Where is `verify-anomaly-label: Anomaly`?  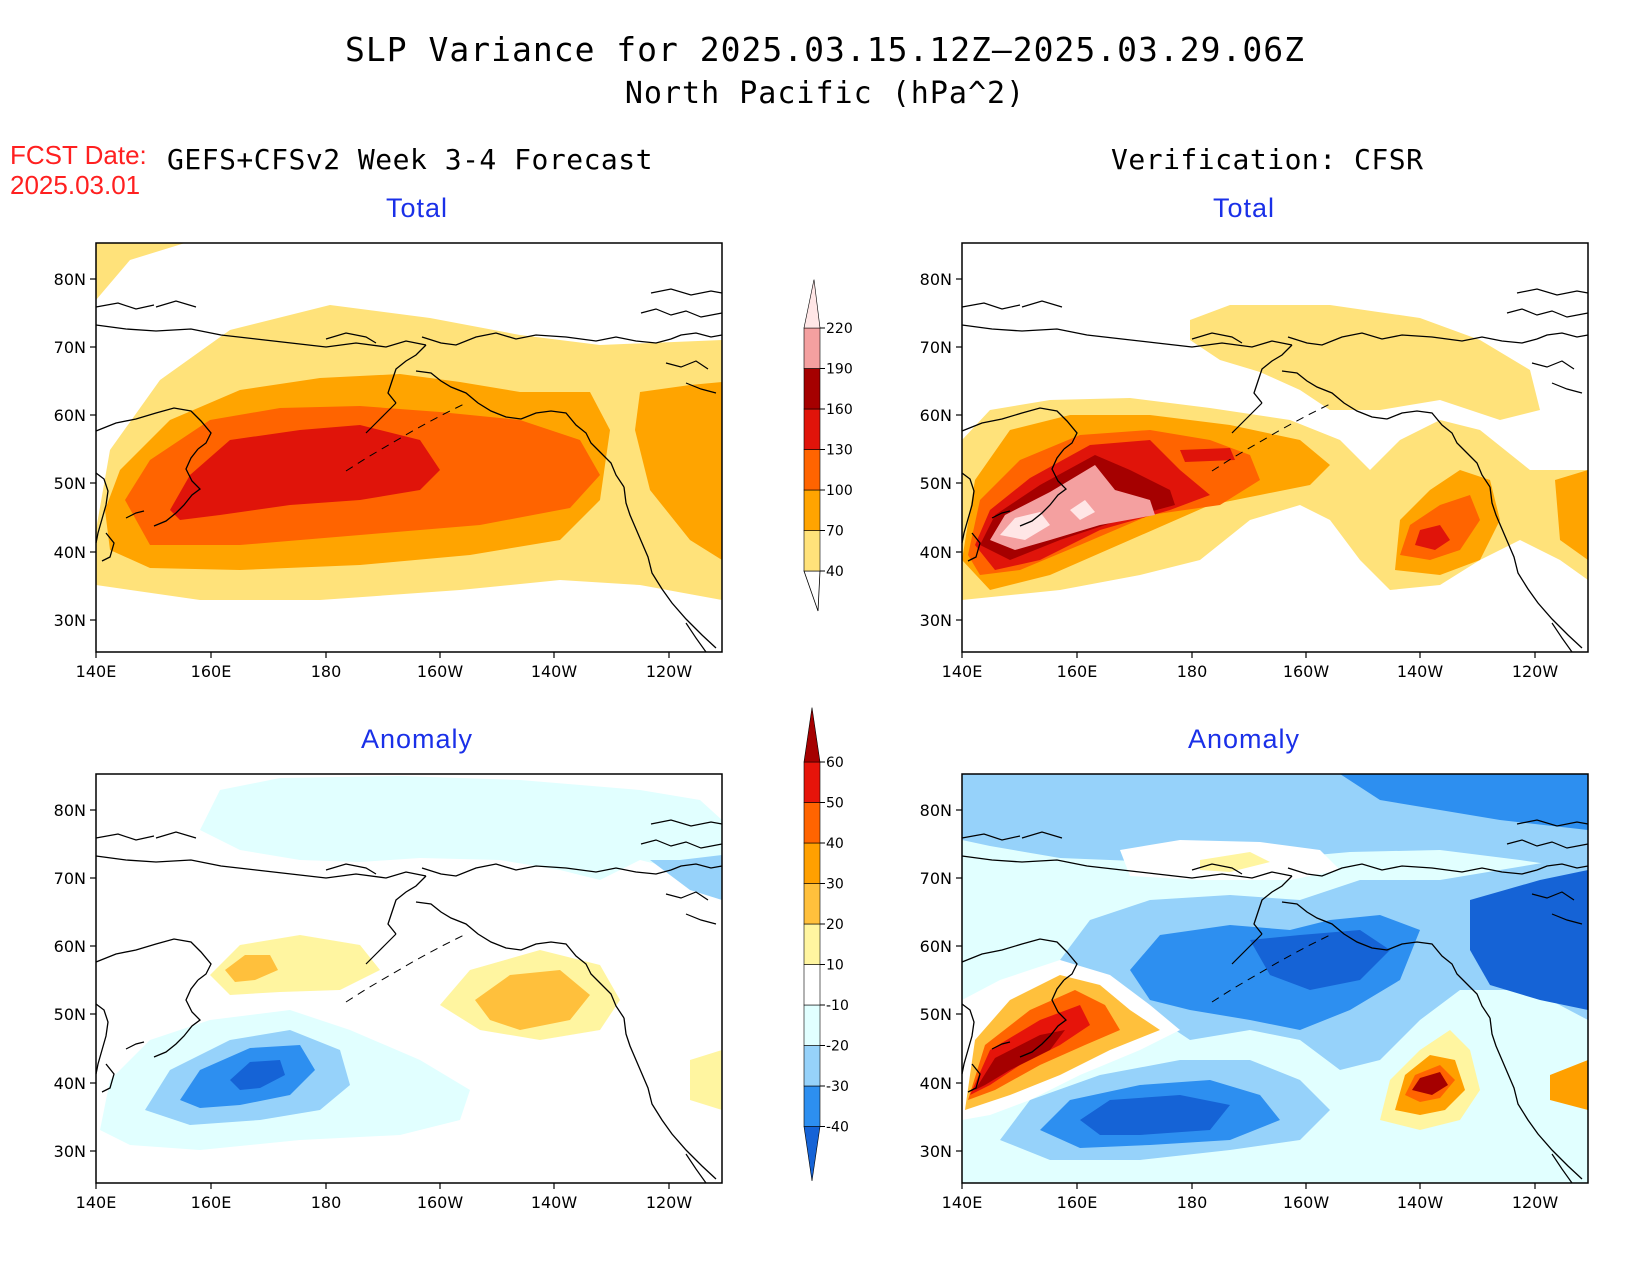 verify-anomaly-label: Anomaly is located at coordinates (1244, 739).